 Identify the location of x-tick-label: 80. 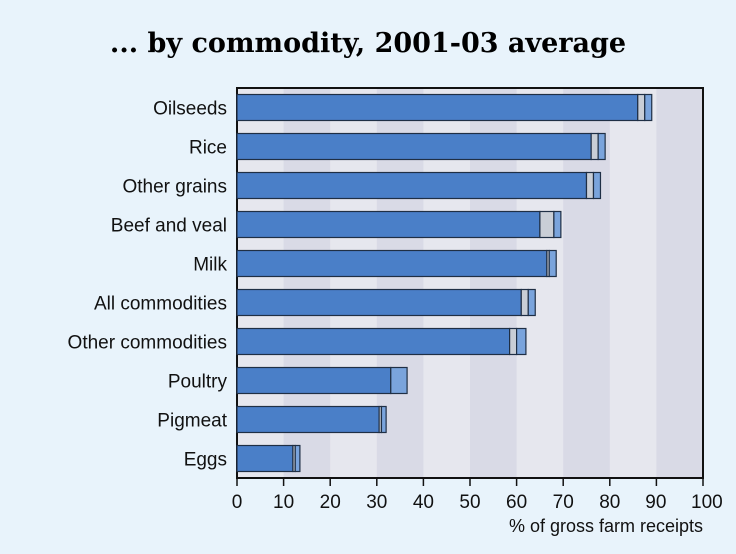
(609, 502).